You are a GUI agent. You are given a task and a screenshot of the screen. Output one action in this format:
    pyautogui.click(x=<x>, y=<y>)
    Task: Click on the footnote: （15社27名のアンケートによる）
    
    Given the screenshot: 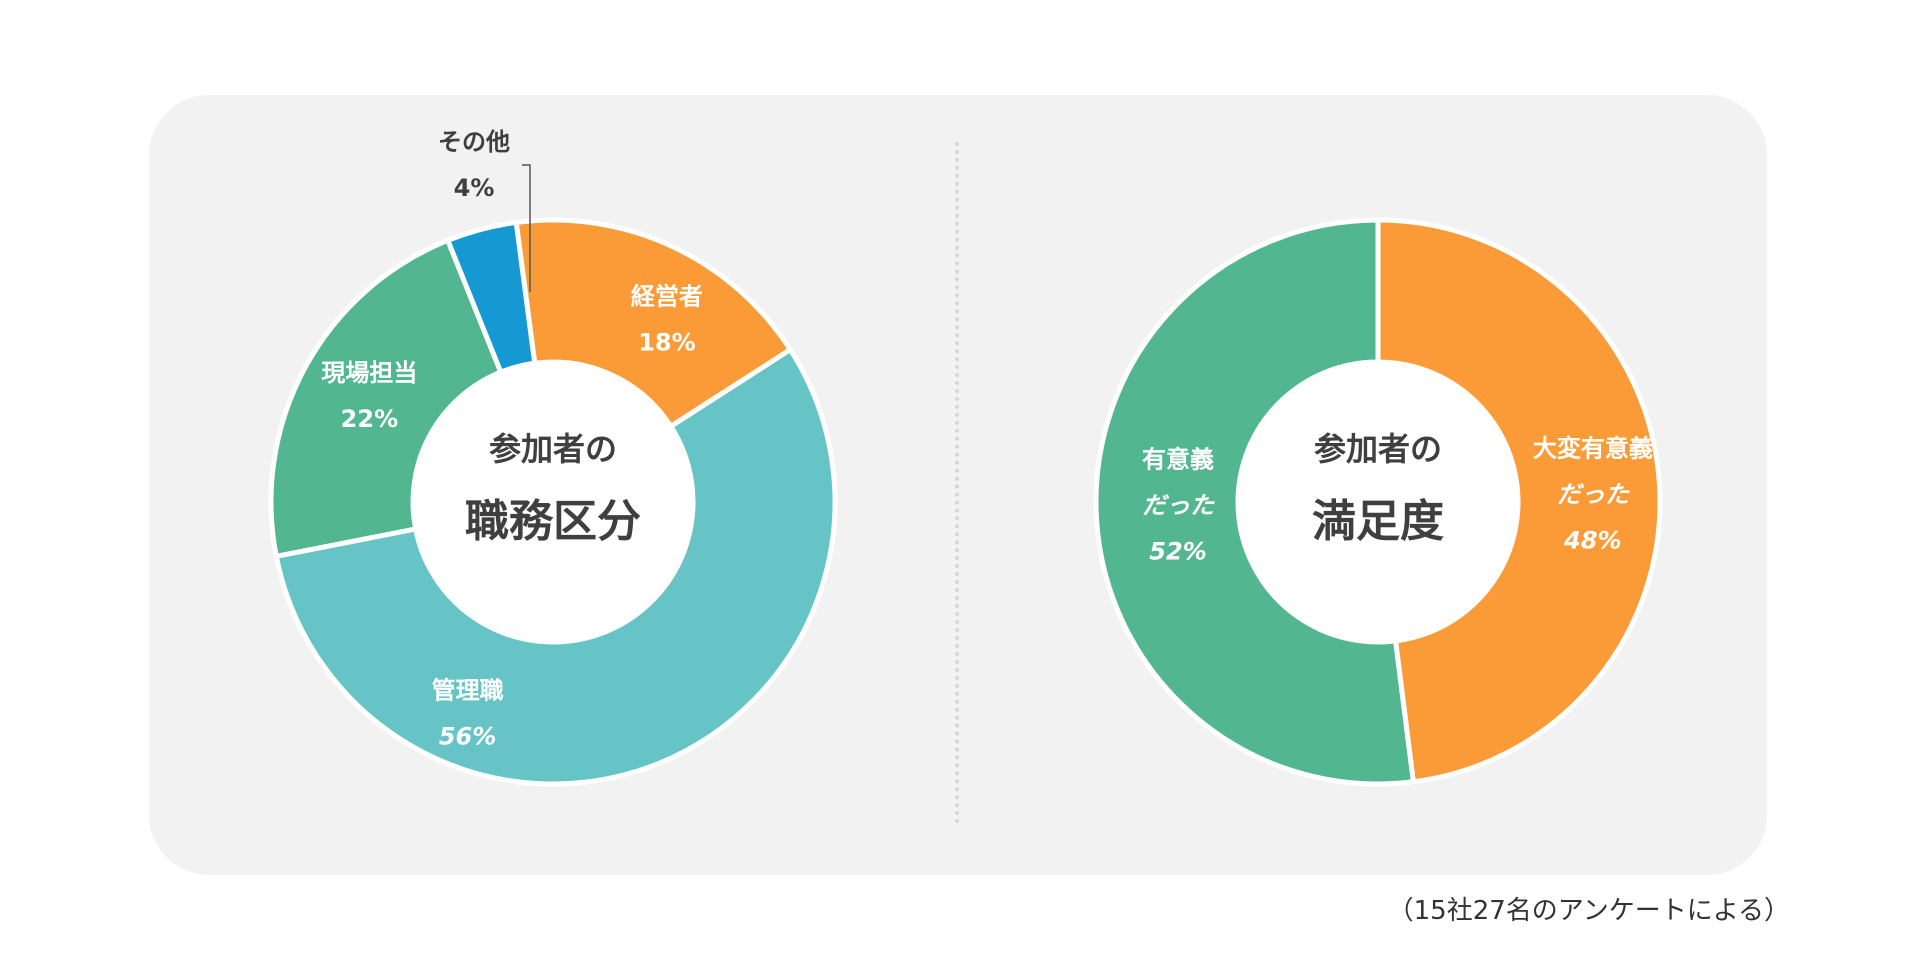 What is the action you would take?
    pyautogui.click(x=1588, y=911)
    